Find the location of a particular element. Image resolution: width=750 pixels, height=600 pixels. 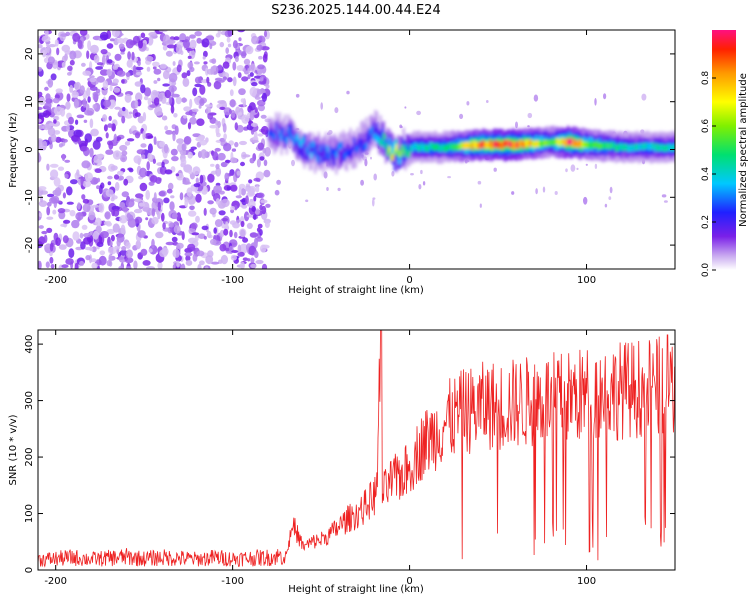

x-tick-label: 100 is located at coordinates (586, 581).